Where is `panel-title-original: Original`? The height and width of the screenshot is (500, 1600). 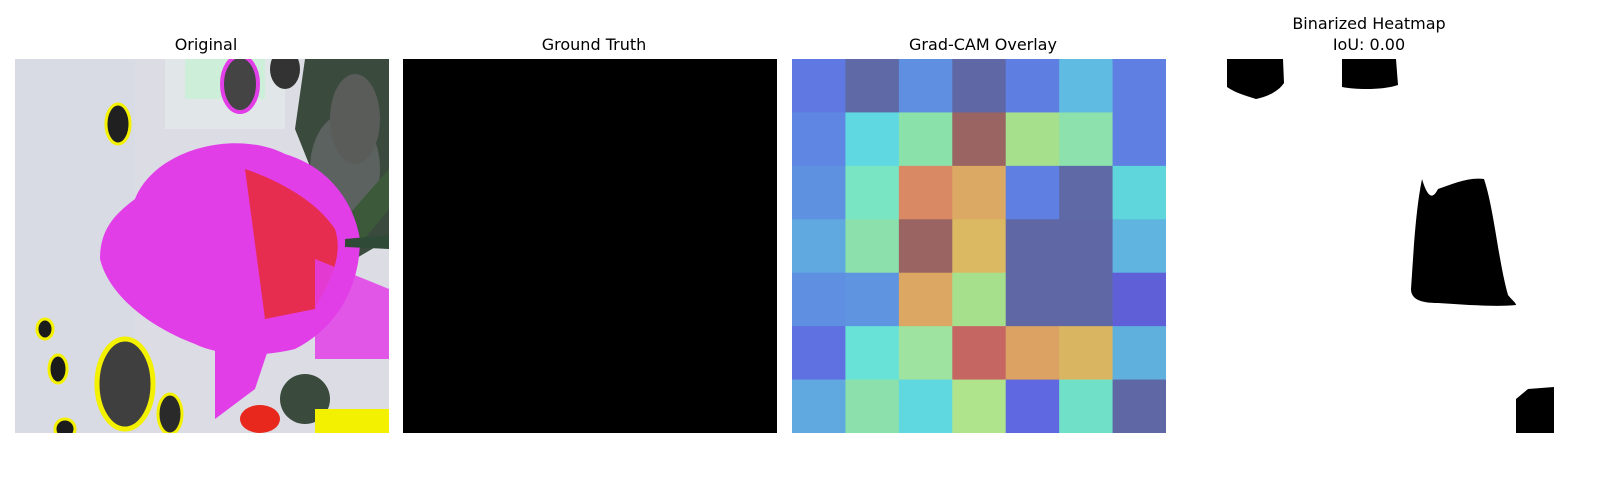
panel-title-original: Original is located at coordinates (206, 44).